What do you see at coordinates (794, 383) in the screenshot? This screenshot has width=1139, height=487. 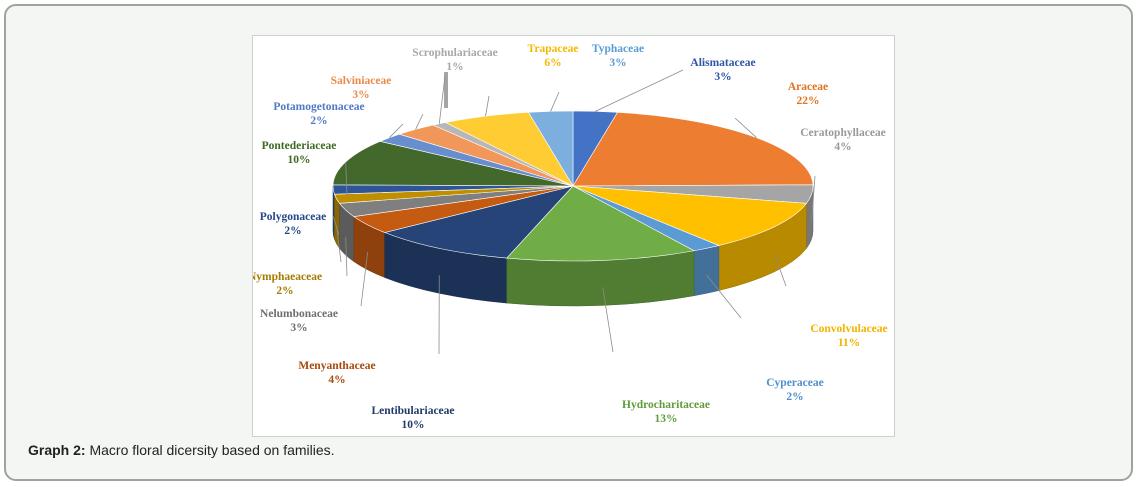 I see `slice-label-name: Cyperaceae` at bounding box center [794, 383].